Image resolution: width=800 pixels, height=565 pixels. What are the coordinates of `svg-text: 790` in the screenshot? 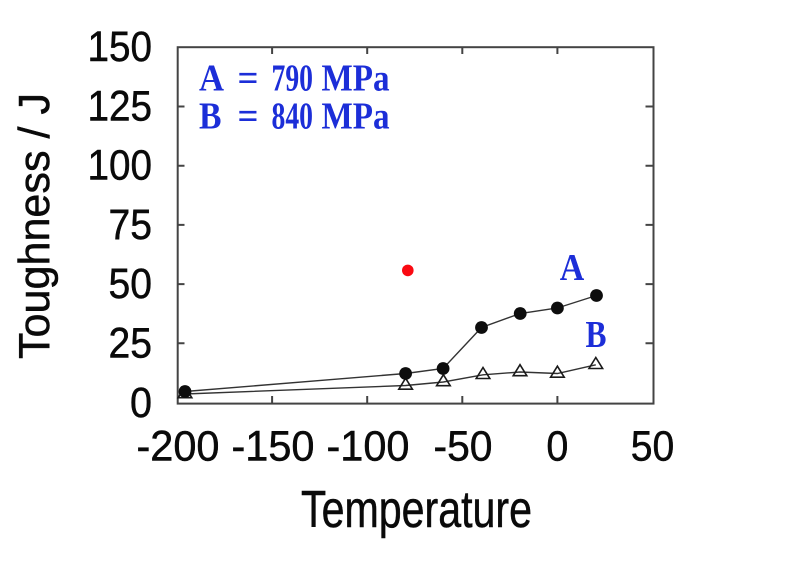 It's located at (293, 78).